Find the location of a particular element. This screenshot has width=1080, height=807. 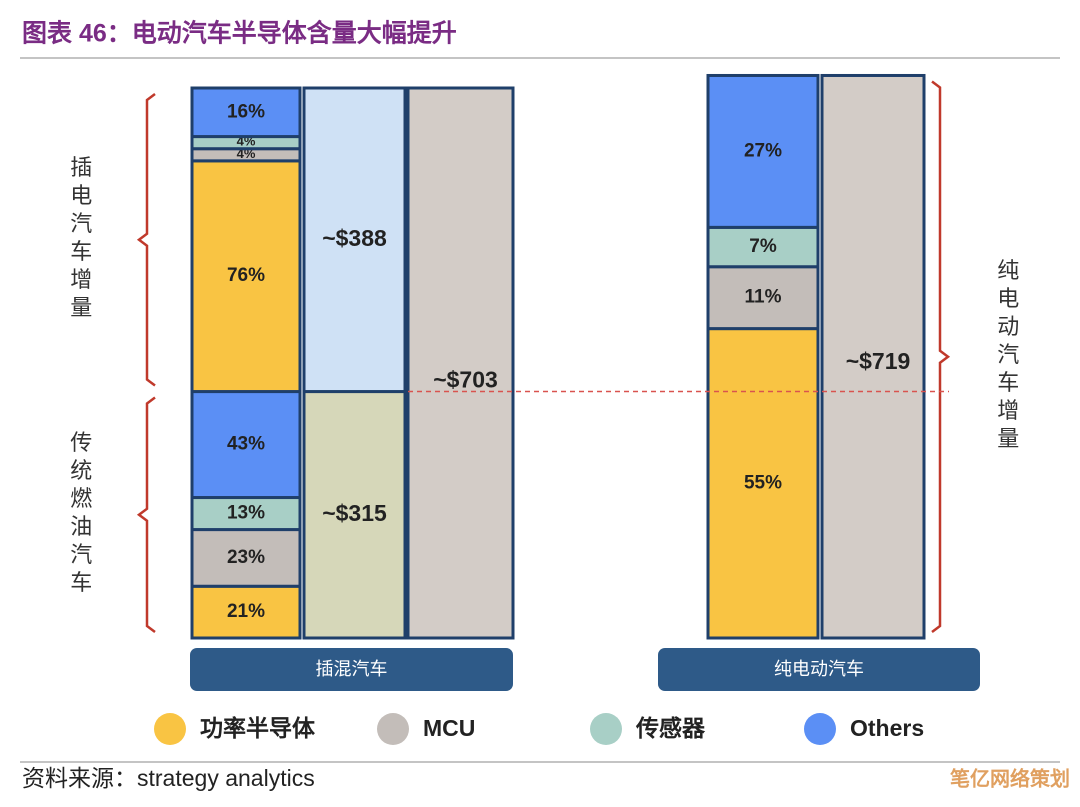

total-label: ~$703 is located at coordinates (465, 380).